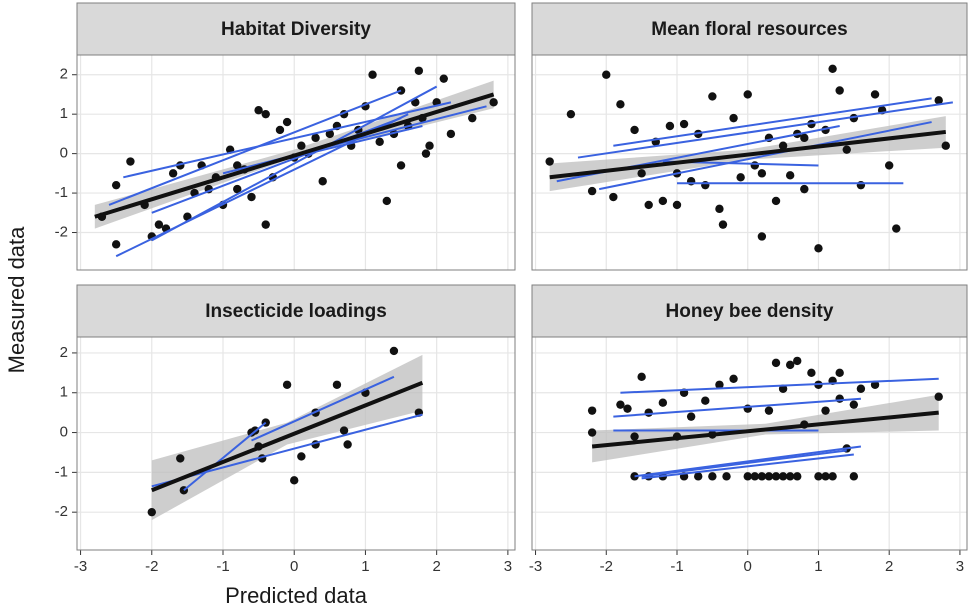  What do you see at coordinates (889, 566) in the screenshot?
I see `x-tick-label: 2` at bounding box center [889, 566].